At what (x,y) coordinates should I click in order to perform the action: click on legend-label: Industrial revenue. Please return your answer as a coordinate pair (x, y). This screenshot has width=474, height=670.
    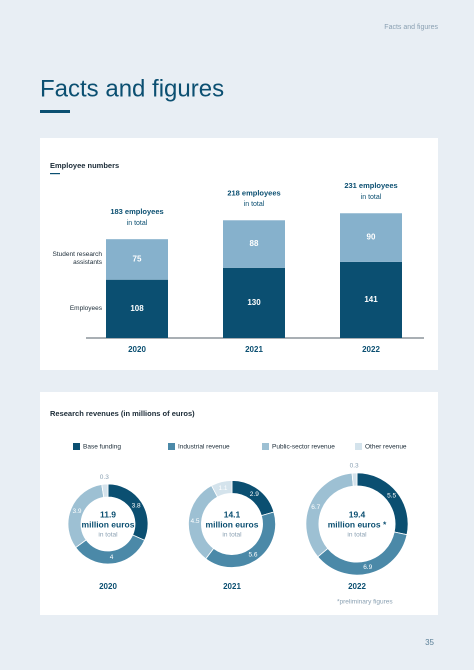
    Looking at the image, I should click on (204, 447).